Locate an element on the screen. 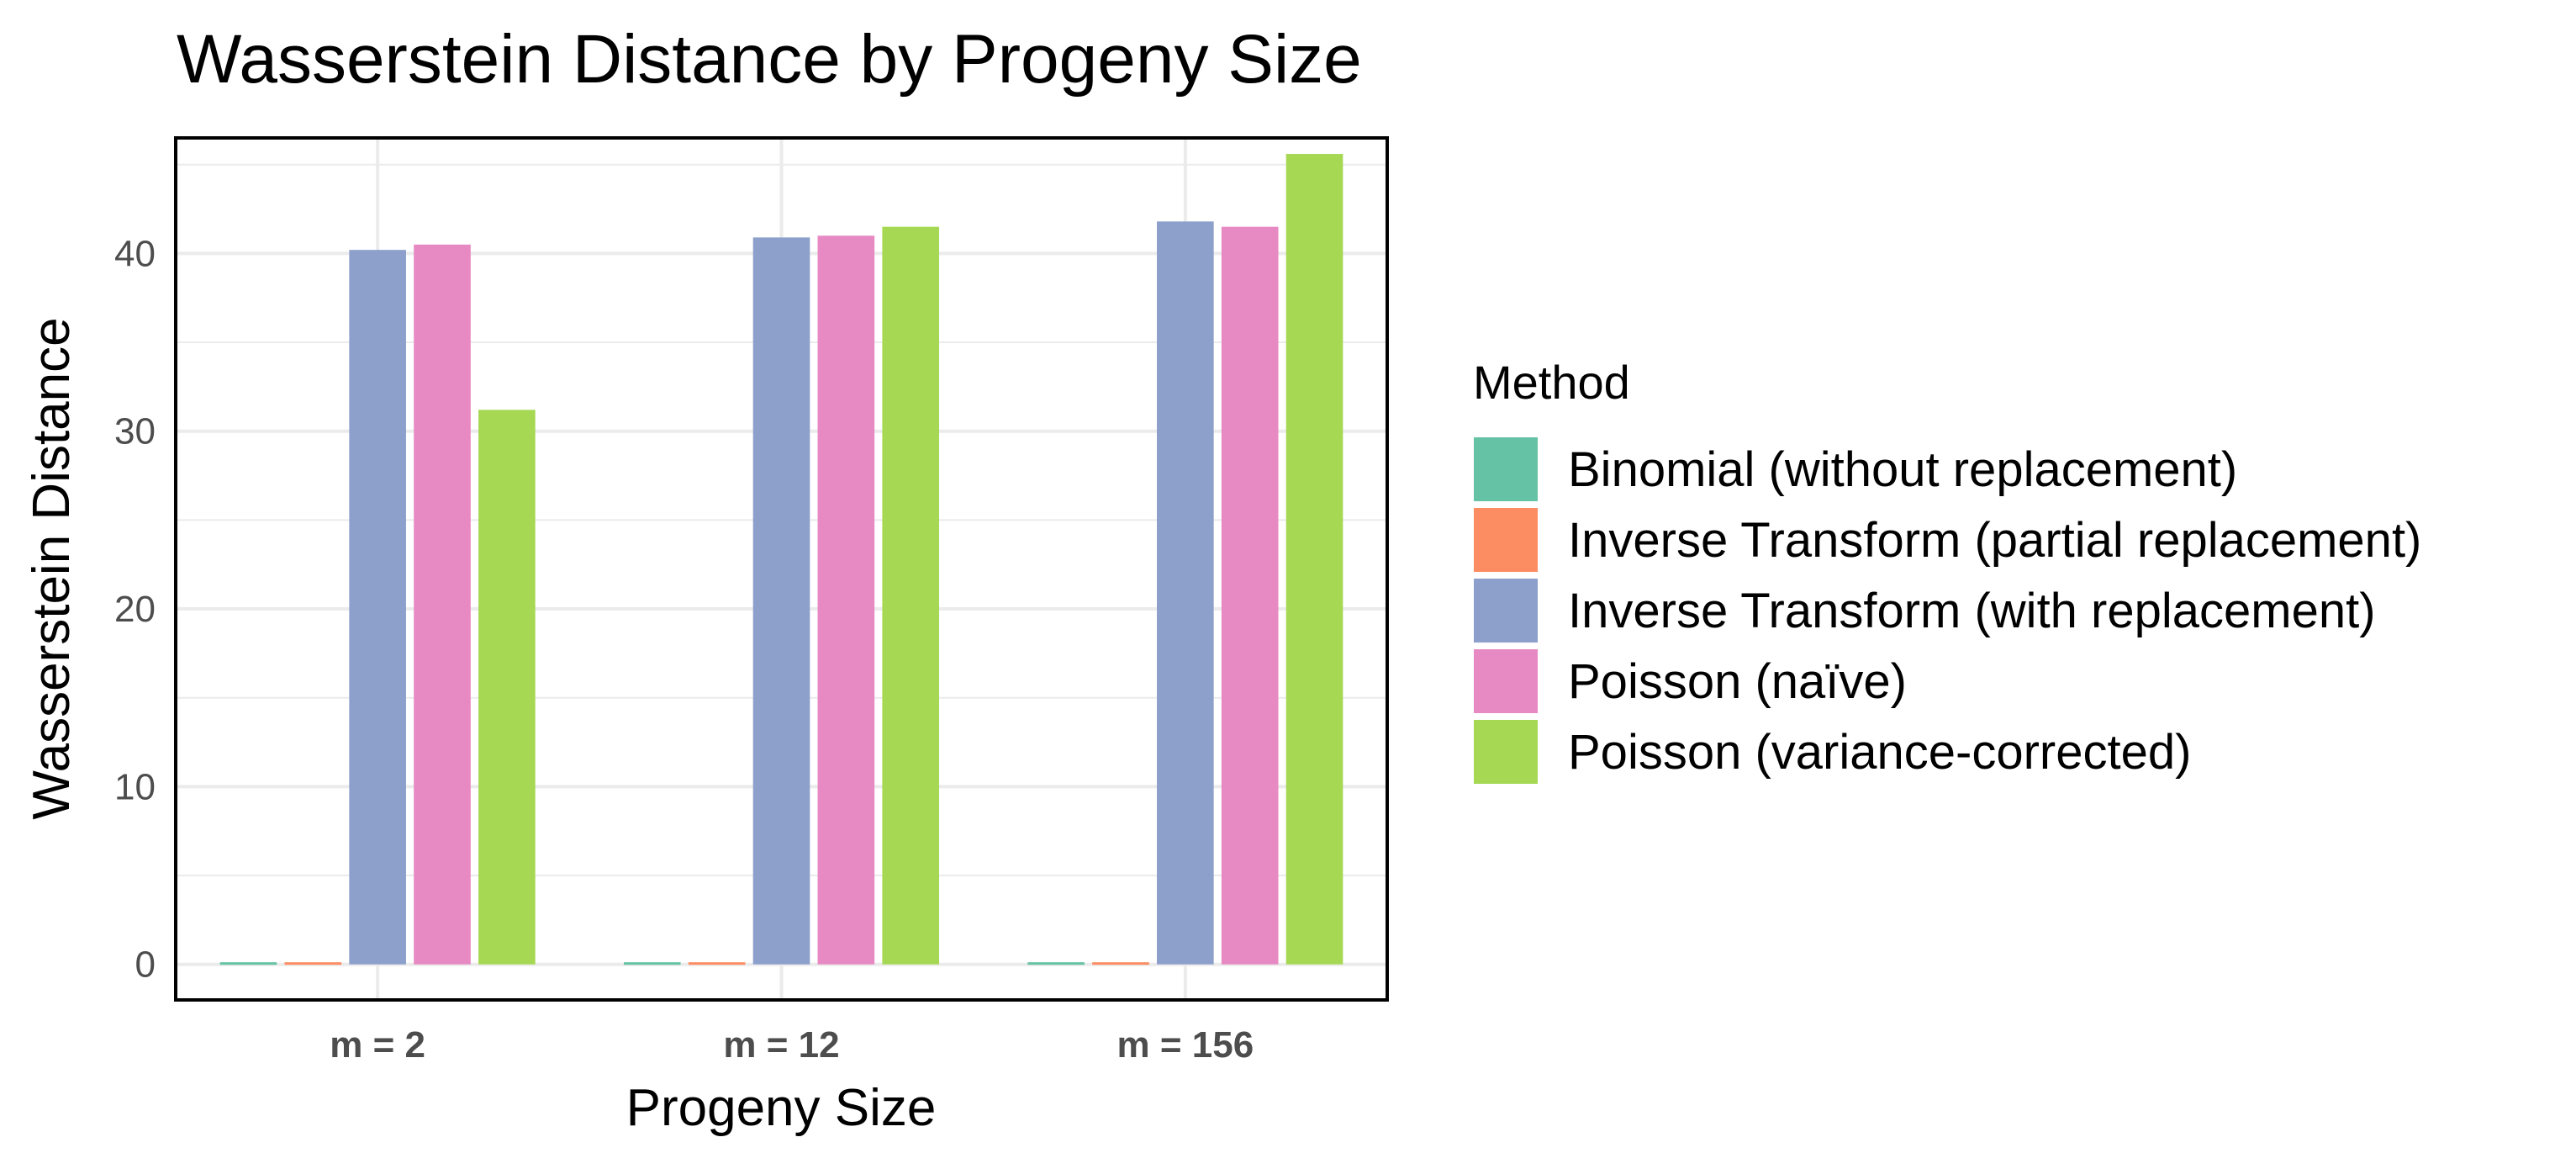 The image size is (2576, 1153). y-tick-label: 10 is located at coordinates (135, 786).